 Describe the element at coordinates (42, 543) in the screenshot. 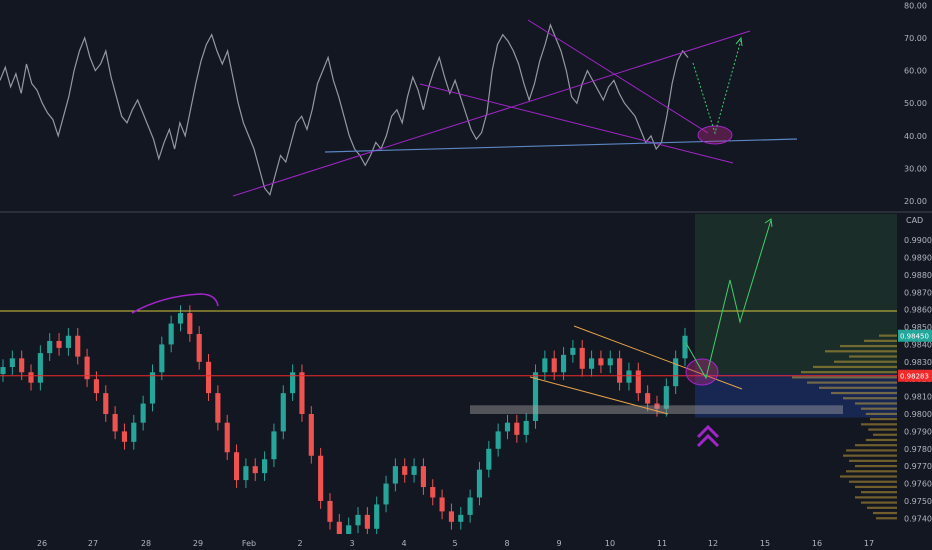

I see `date-tick-label: 26` at that location.